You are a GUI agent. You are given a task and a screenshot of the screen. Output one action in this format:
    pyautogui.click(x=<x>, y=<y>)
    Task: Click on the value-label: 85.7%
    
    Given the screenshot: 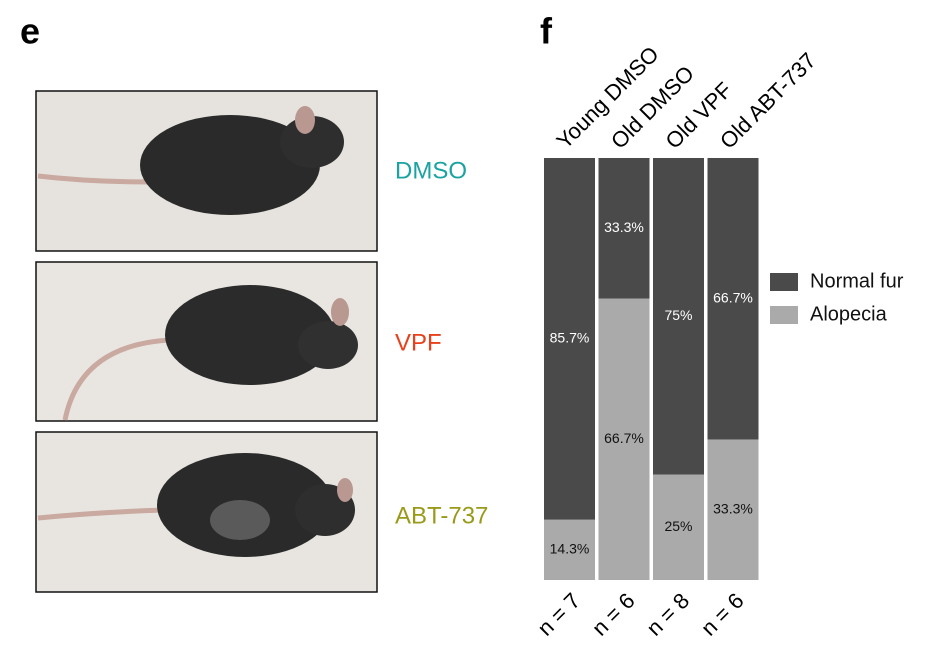 What is the action you would take?
    pyautogui.click(x=570, y=338)
    